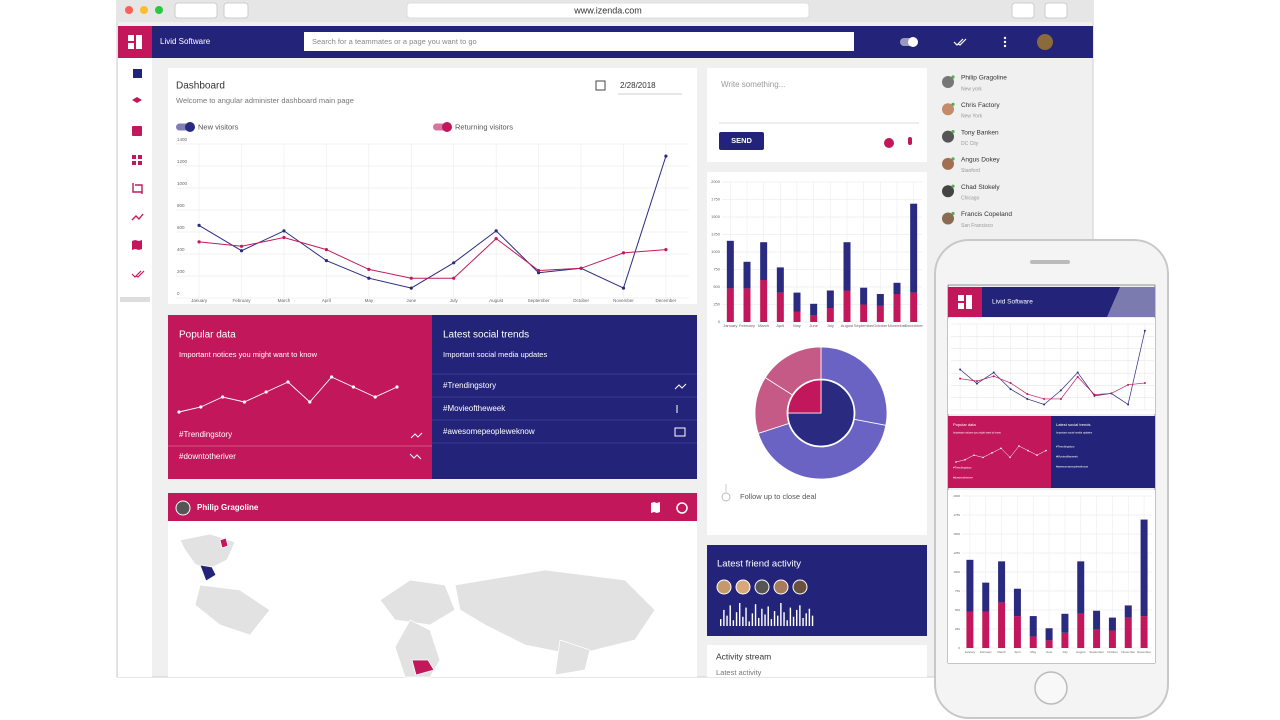 This screenshot has height=720, width=1280. What do you see at coordinates (469, 385) in the screenshot?
I see `social-tag: #Trendingstory` at bounding box center [469, 385].